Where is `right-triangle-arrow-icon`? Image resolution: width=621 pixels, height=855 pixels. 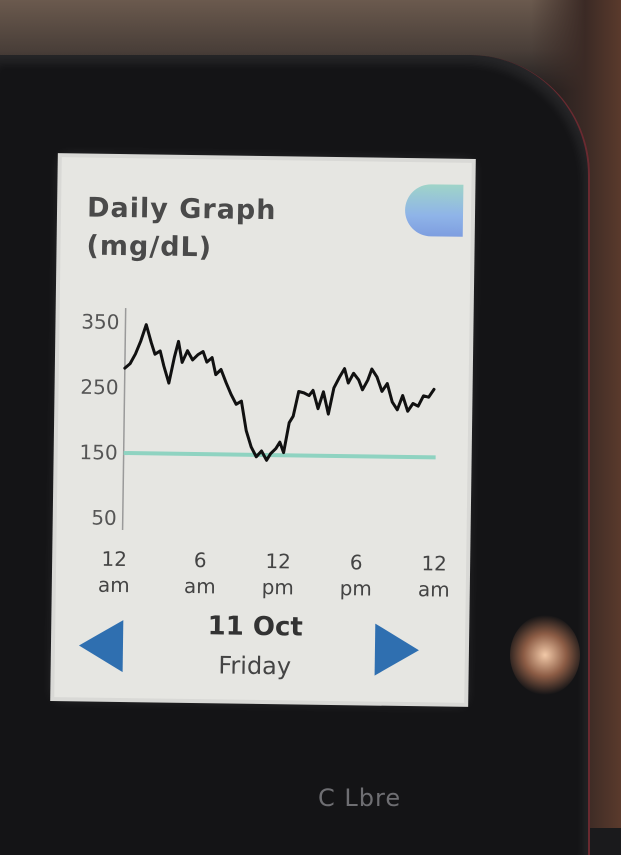
right-triangle-arrow-icon is located at coordinates (396, 649).